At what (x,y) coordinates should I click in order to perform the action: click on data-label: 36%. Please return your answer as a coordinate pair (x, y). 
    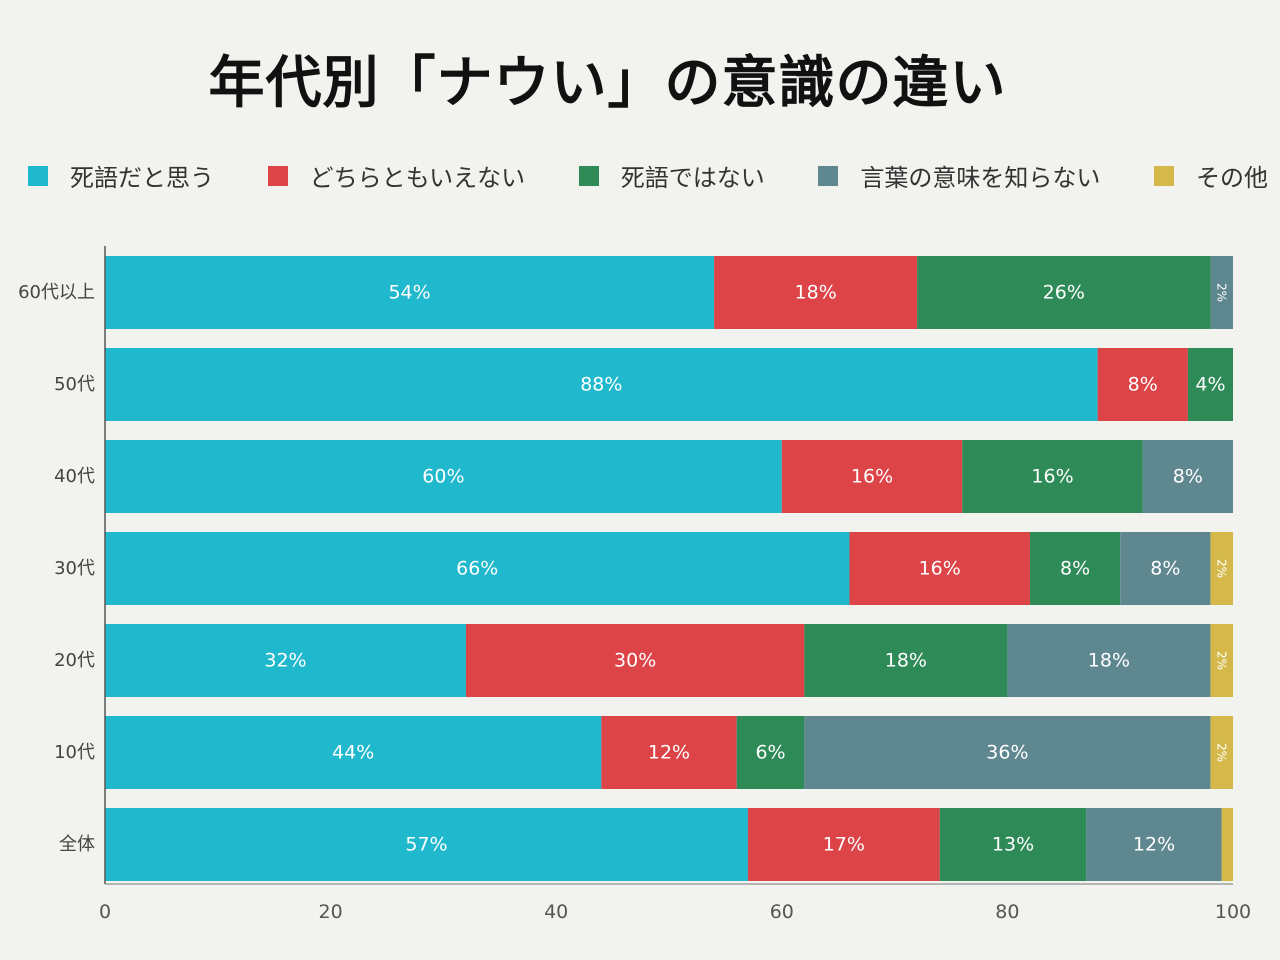
    Looking at the image, I should click on (1007, 753).